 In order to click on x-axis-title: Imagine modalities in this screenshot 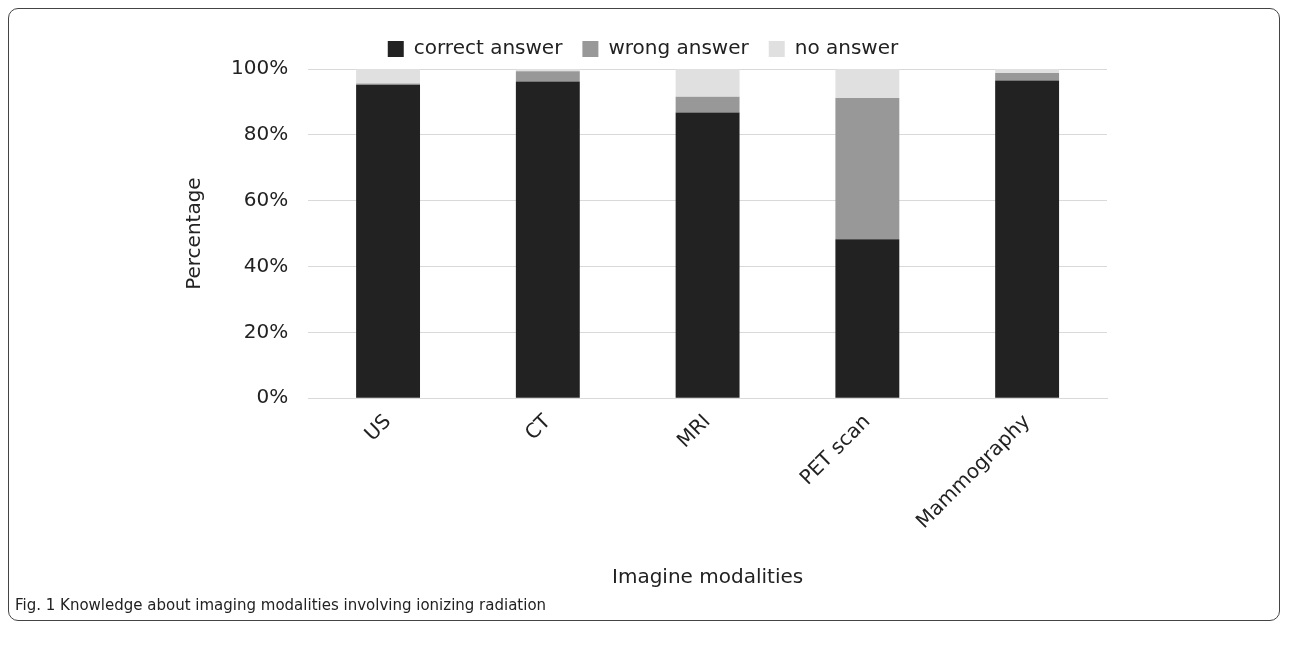, I will do `click(708, 576)`.